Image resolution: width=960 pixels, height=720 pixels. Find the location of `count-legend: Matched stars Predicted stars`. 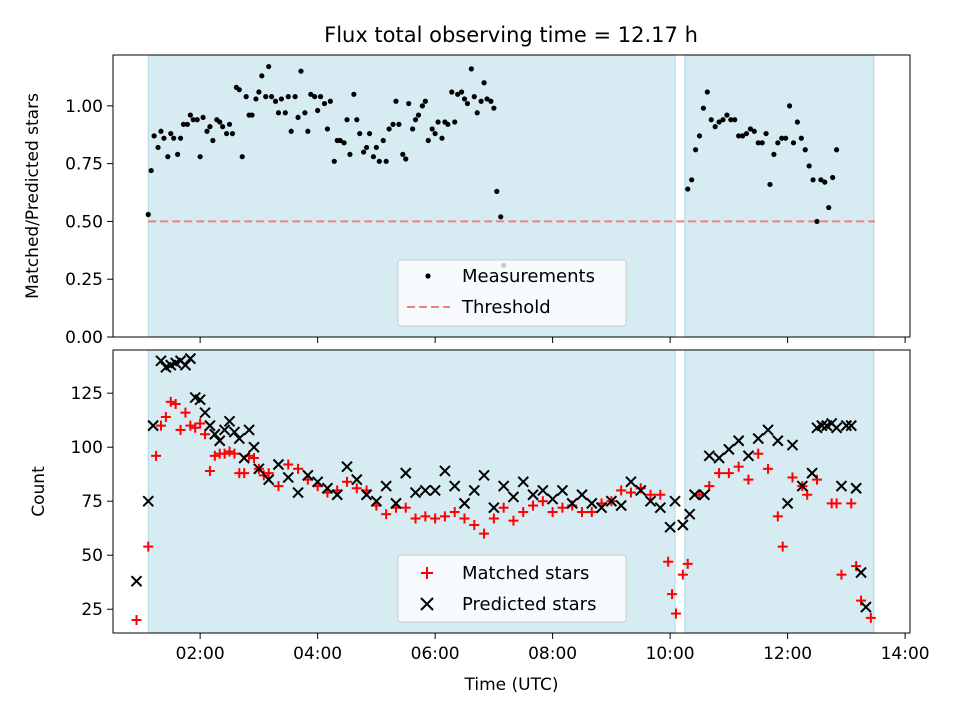

count-legend: Matched stars Predicted stars is located at coordinates (512, 588).